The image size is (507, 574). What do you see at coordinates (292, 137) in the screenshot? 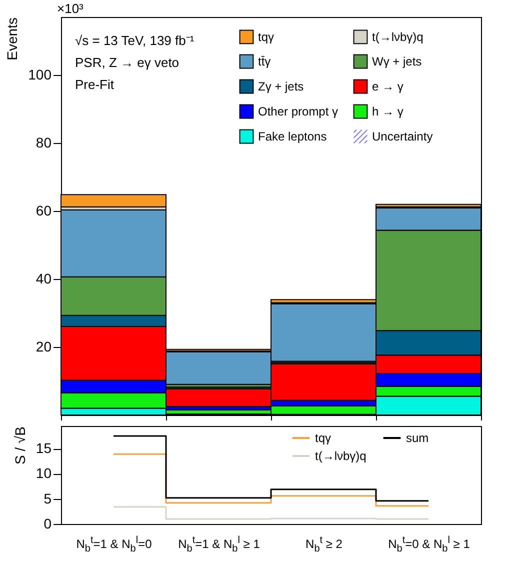
I see `legend-label: Fake leptons` at bounding box center [292, 137].